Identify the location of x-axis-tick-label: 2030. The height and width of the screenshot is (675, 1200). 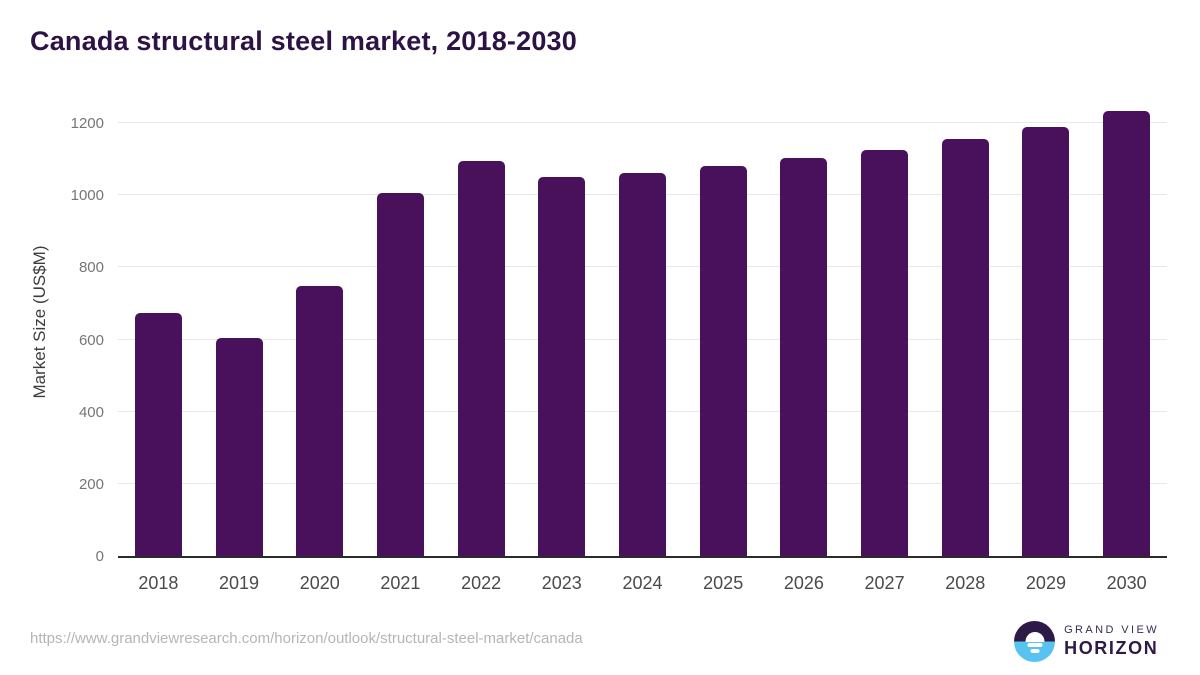
(1126, 583).